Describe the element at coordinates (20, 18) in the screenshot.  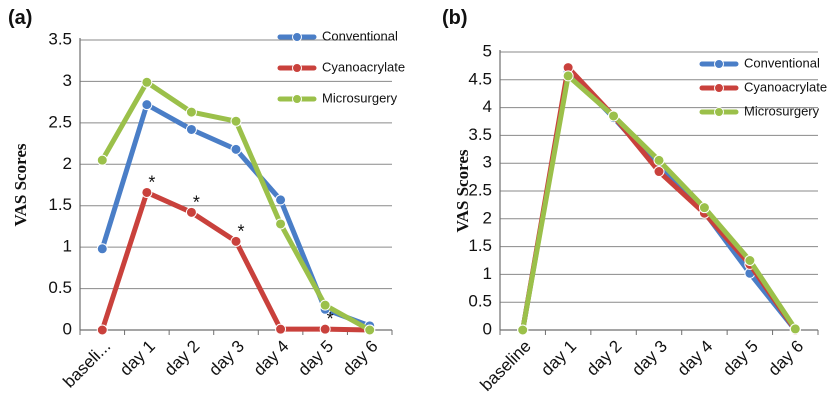
I see `panel-label: (a)` at that location.